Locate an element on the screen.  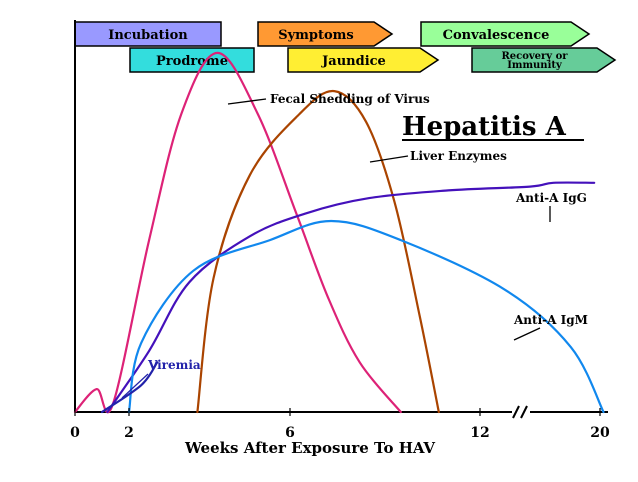
curve-label-anti-a-igg: Anti-A IgG is located at coordinates (551, 206).